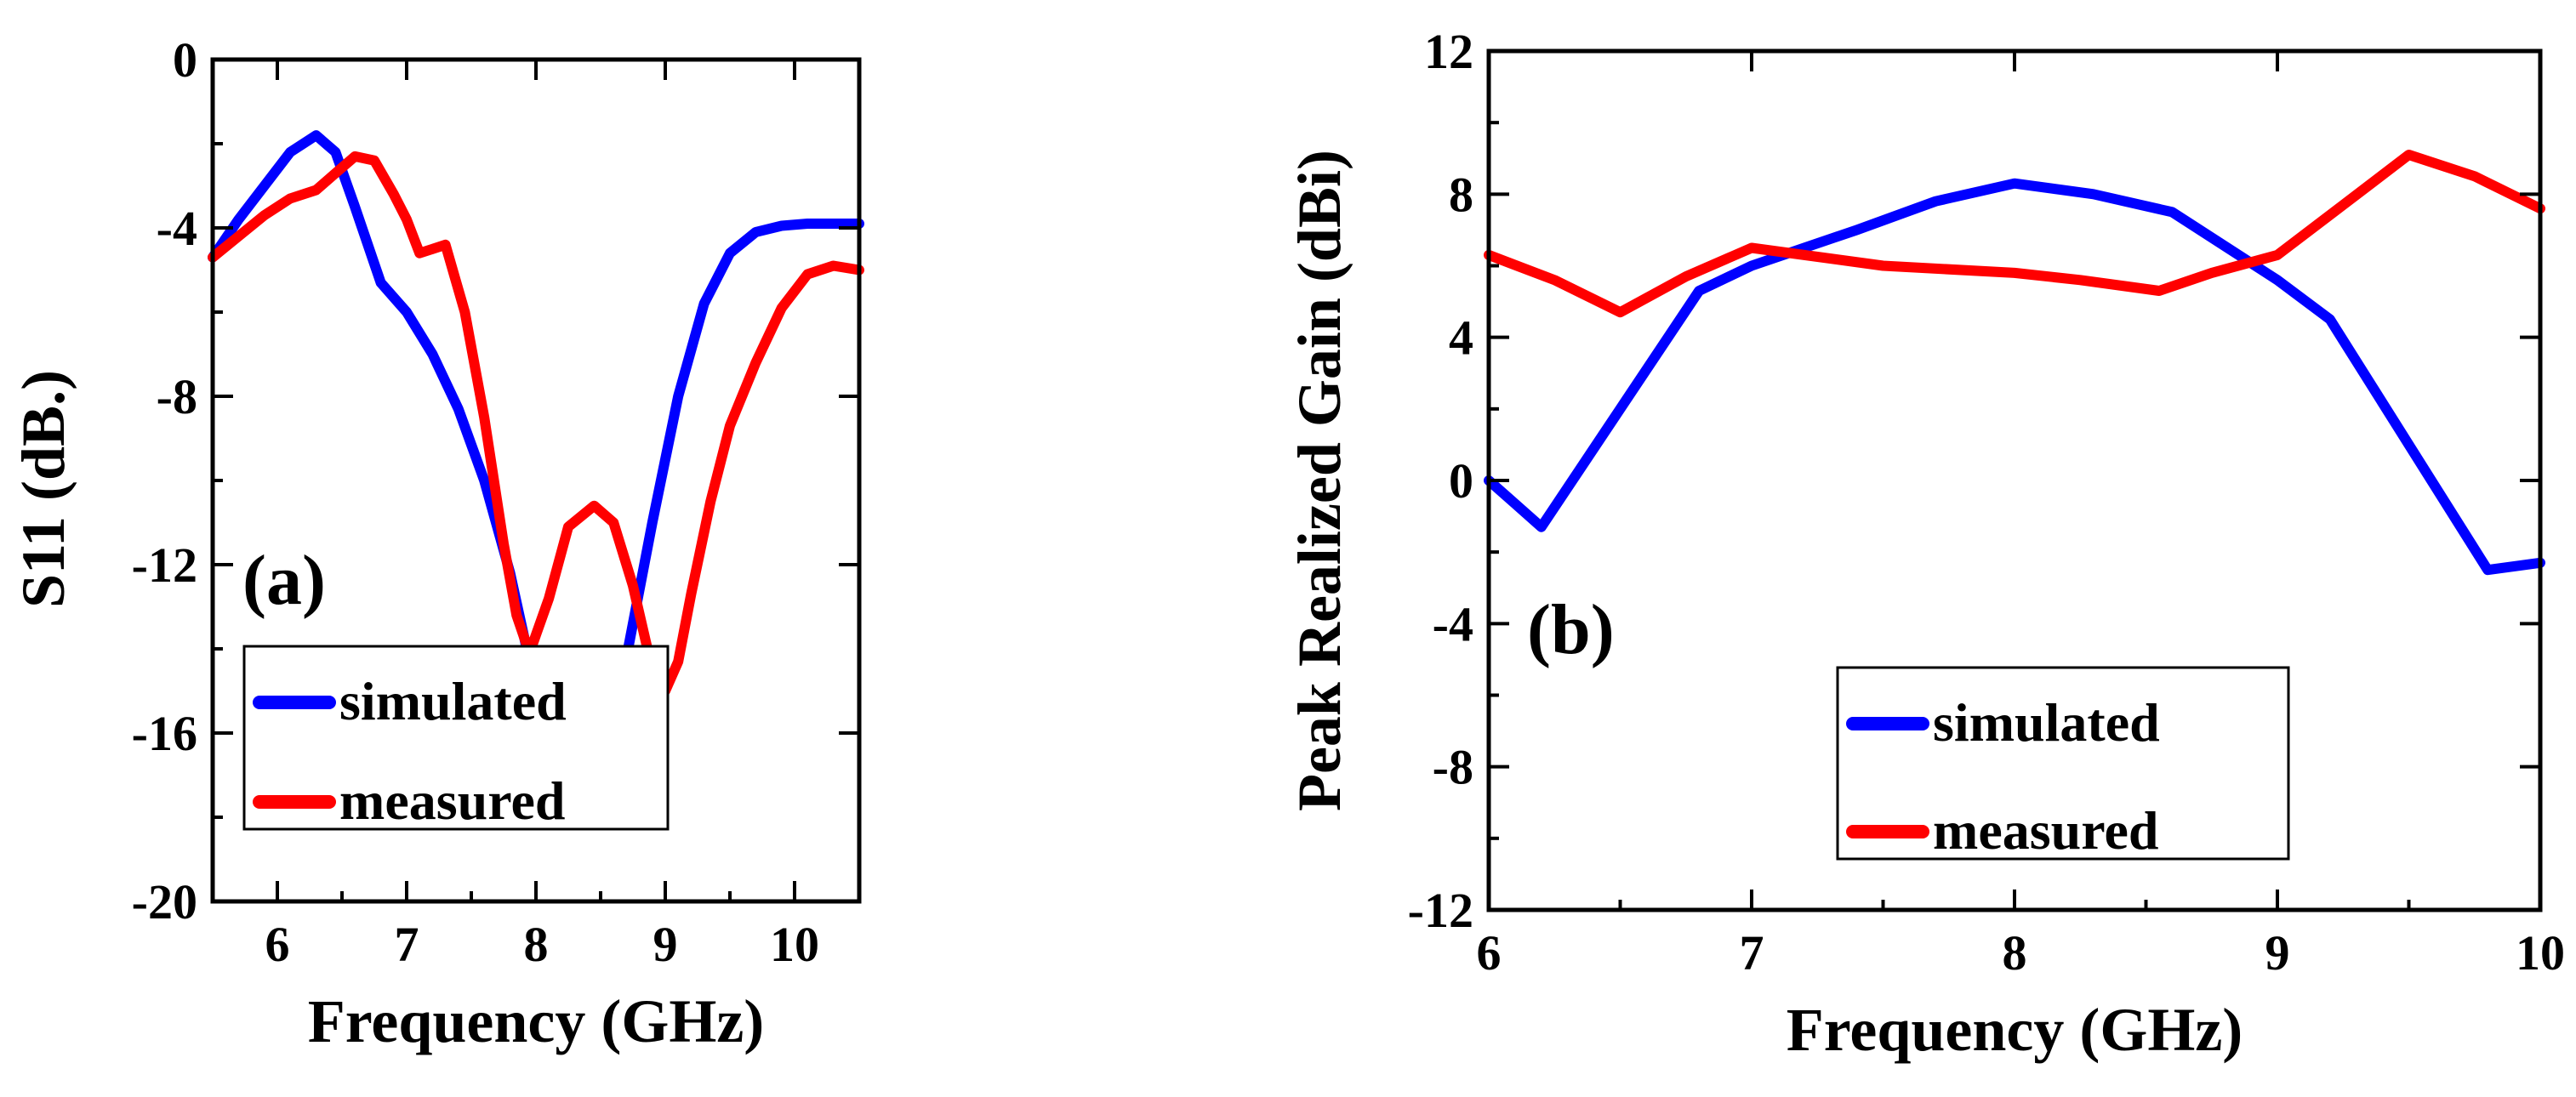  I want to click on y-tick-label-a: -12, so click(164, 565).